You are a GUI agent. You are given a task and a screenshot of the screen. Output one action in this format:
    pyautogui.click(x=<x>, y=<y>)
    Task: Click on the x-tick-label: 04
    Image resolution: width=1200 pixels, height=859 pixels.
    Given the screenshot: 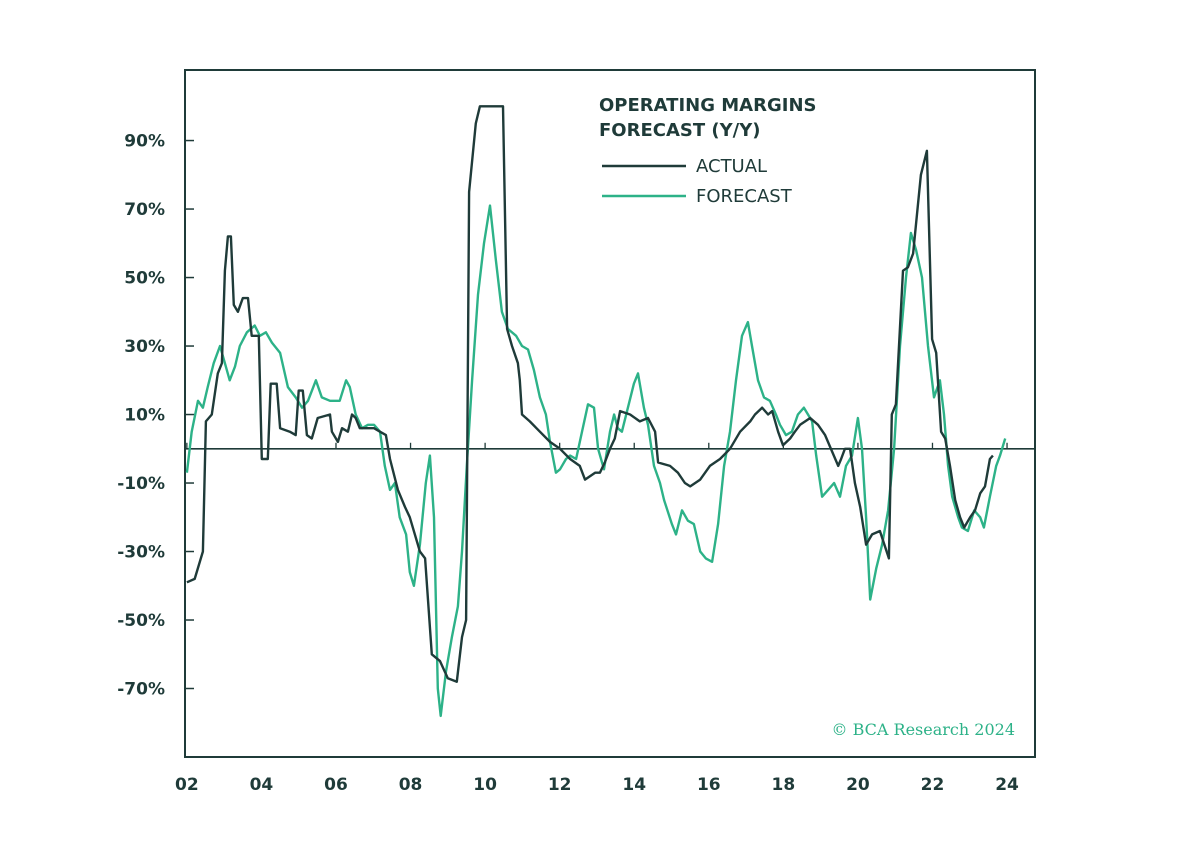 What is the action you would take?
    pyautogui.click(x=262, y=785)
    